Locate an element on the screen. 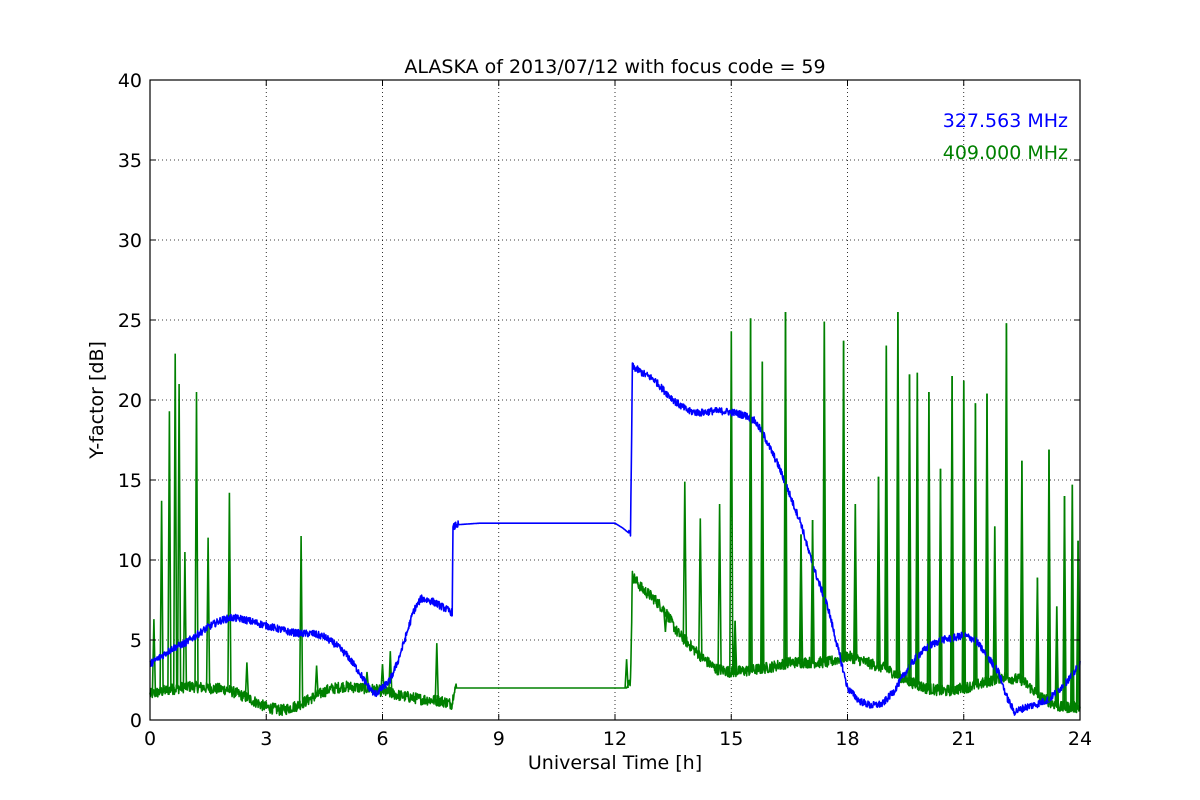 This screenshot has width=1200, height=800. y-tick-label: 15 is located at coordinates (130, 481).